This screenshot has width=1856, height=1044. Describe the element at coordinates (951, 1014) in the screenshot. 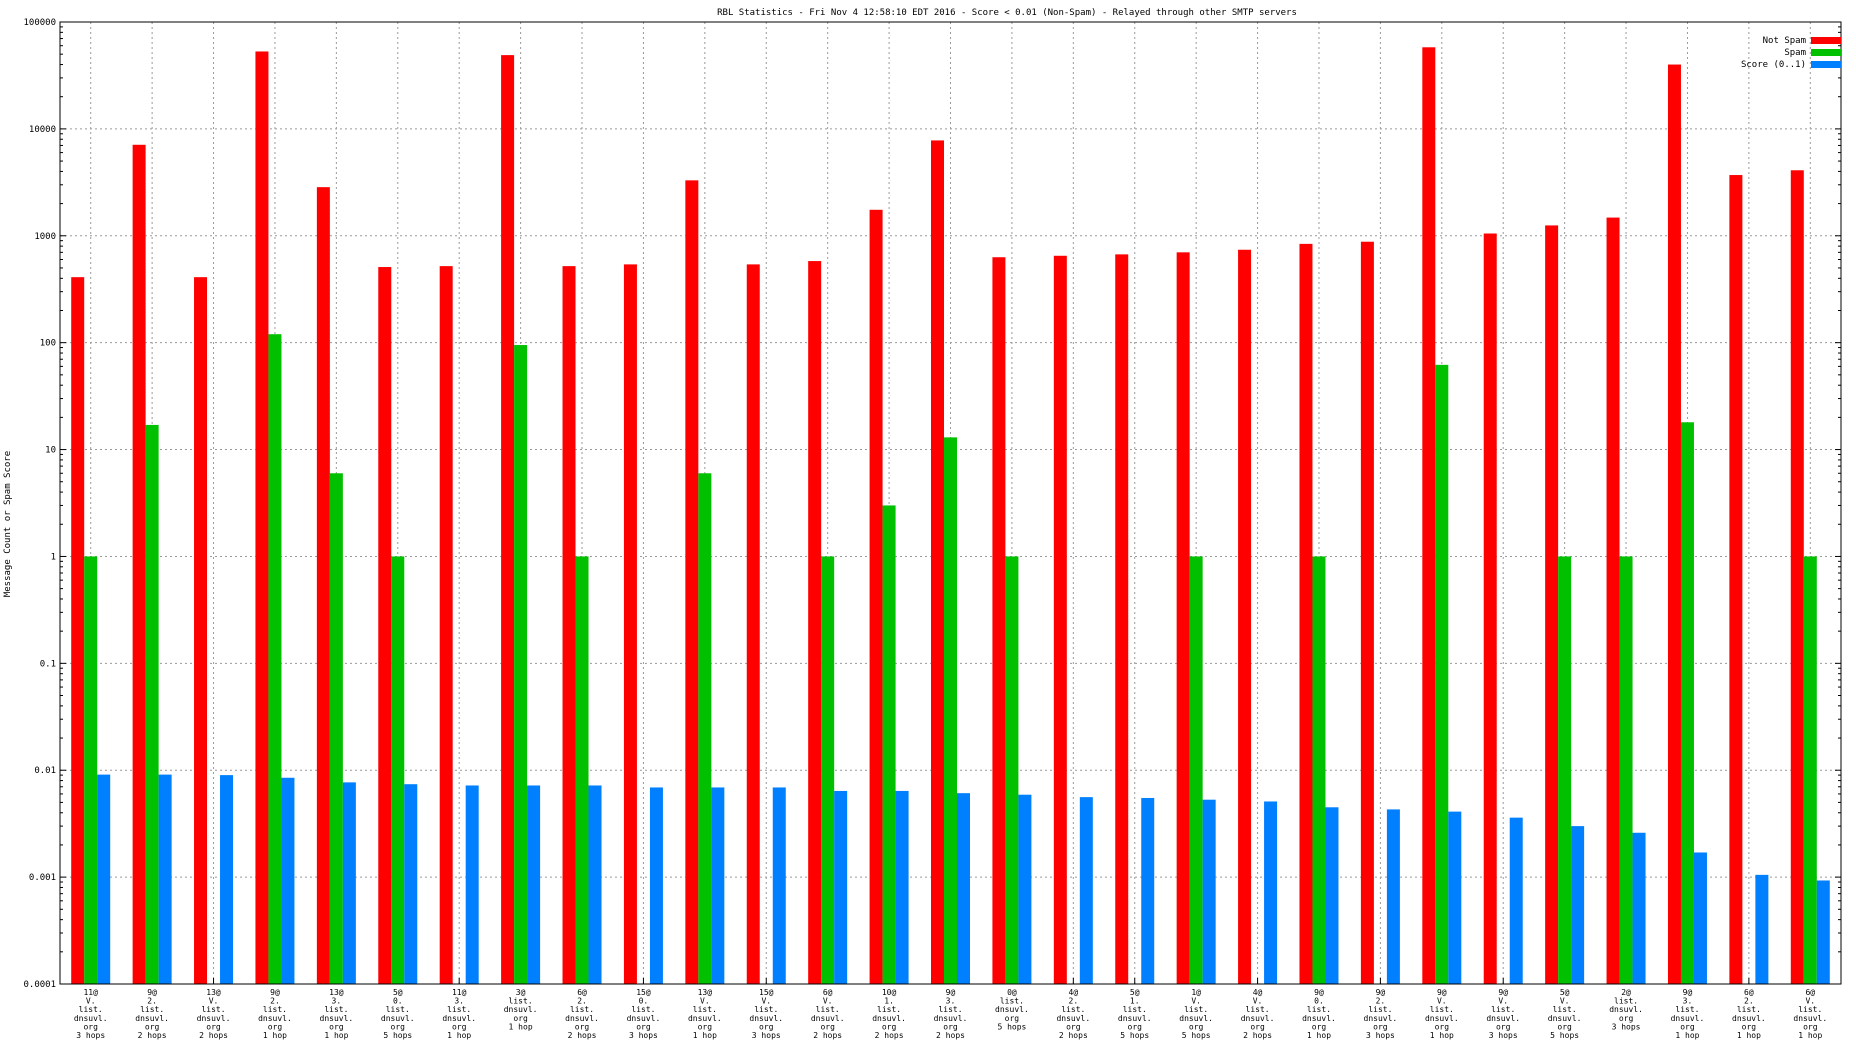

I see `x-category-label: 9@ 3. list. dnsuvl. org 2 hops` at that location.